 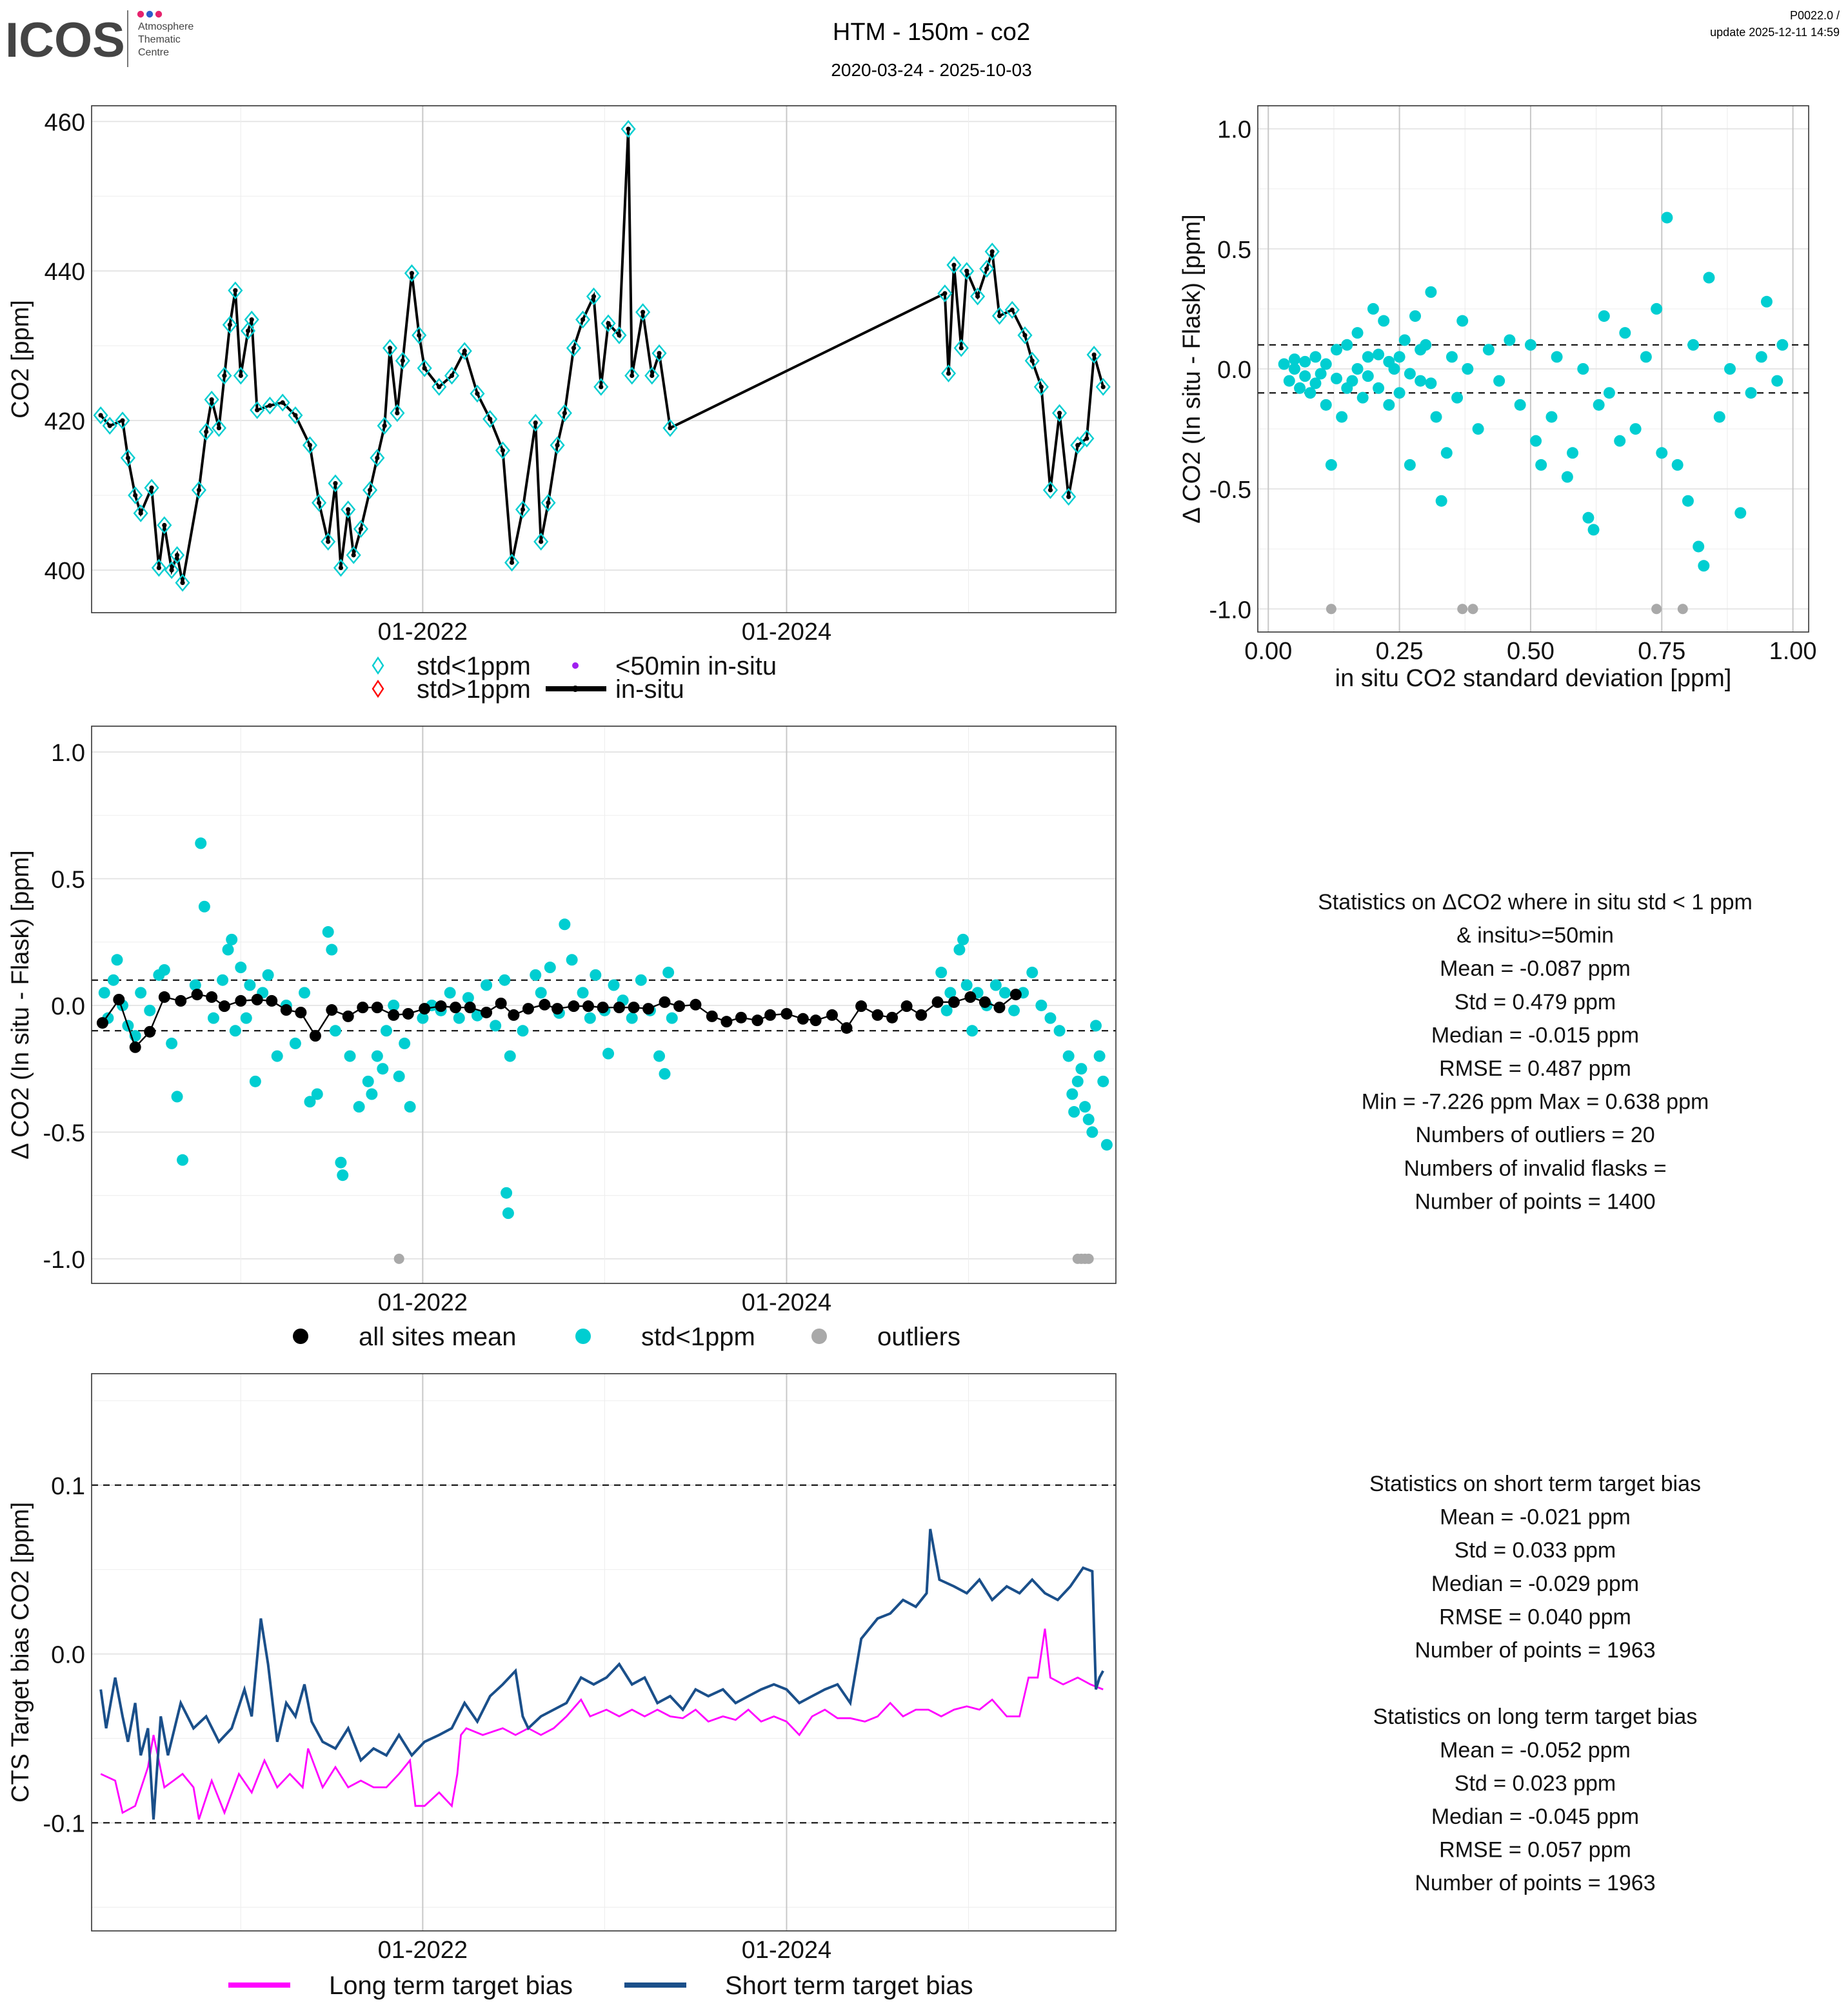 What do you see at coordinates (140, 14) in the screenshot?
I see `logo-dot` at bounding box center [140, 14].